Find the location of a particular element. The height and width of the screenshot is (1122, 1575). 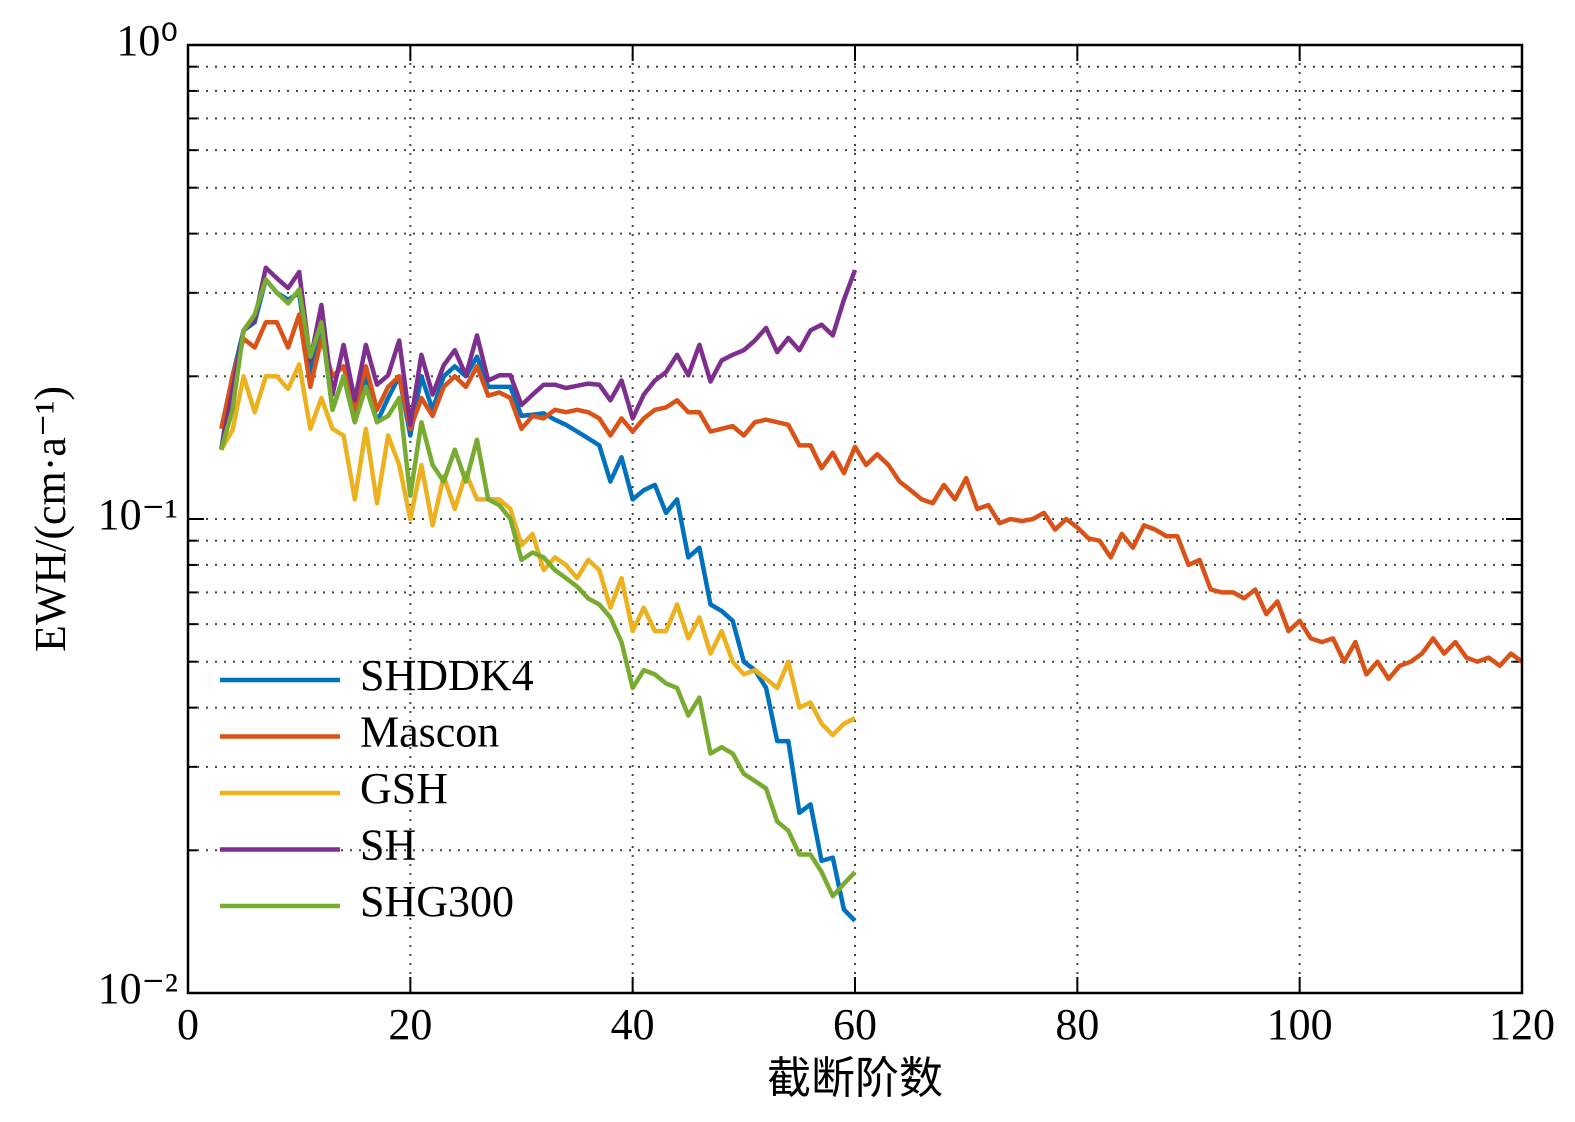

y-tick-label: 10⁻² is located at coordinates (138, 988).